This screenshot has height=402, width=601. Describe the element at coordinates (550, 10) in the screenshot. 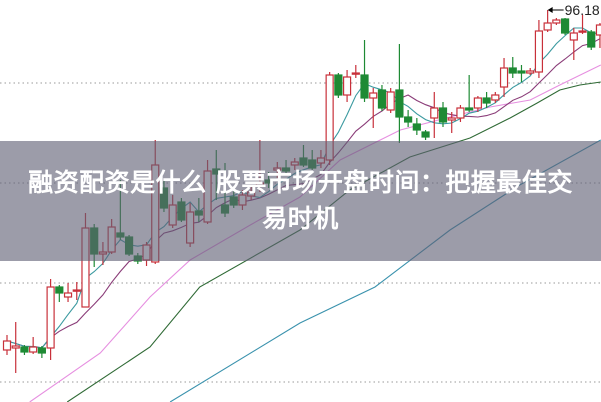

I see `max-price-arrowhead` at that location.